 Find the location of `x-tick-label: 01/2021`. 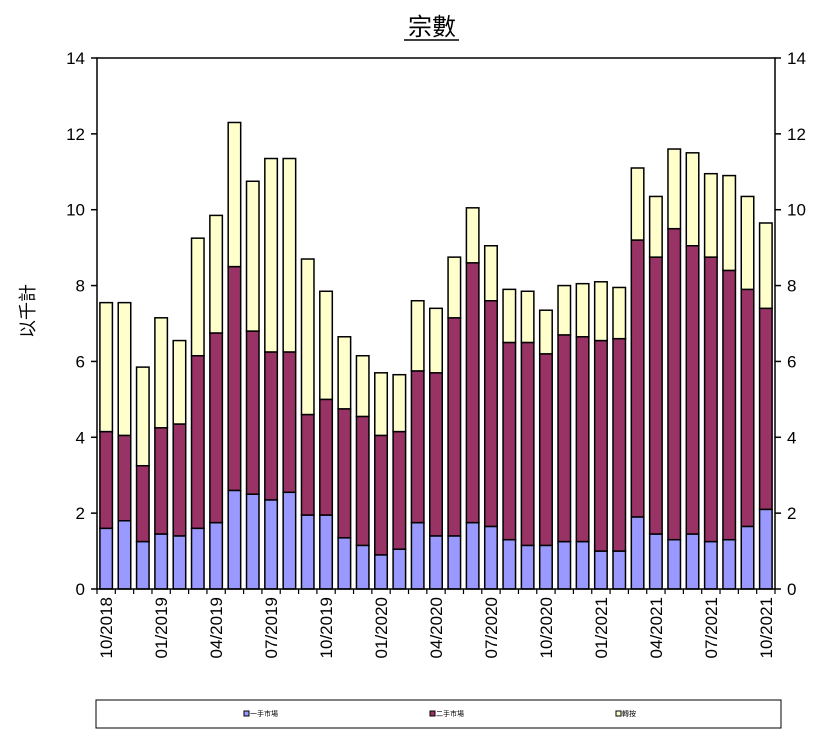

x-tick-label: 01/2021 is located at coordinates (601, 627).